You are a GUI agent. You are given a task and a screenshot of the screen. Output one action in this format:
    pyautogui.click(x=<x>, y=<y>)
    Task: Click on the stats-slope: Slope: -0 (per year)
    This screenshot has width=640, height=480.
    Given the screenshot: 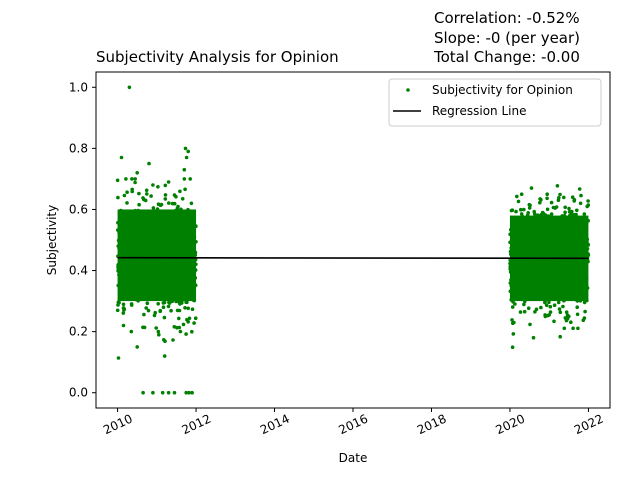 What is the action you would take?
    pyautogui.click(x=507, y=38)
    